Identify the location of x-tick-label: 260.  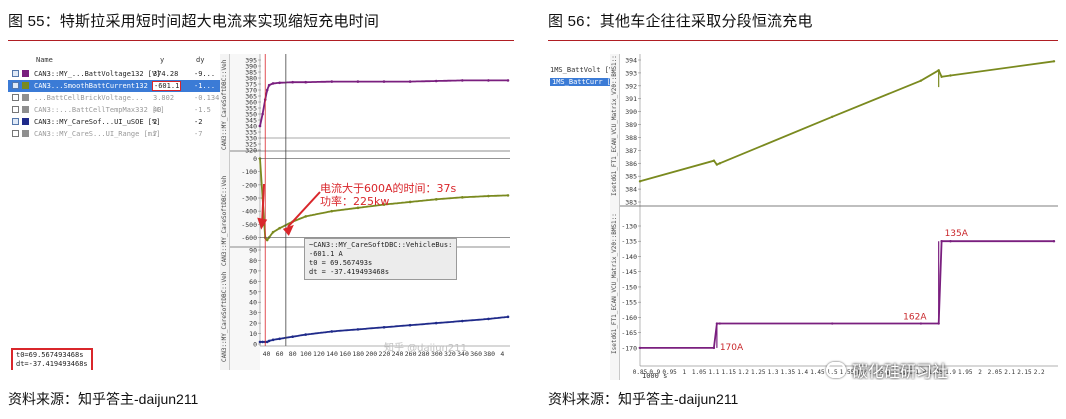
(411, 354).